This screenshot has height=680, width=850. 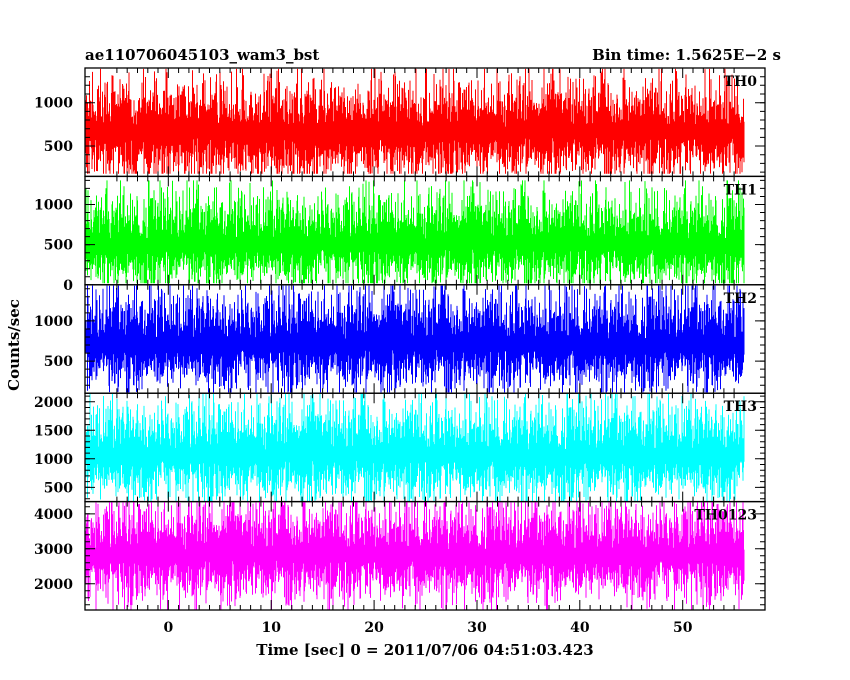 What do you see at coordinates (580, 628) in the screenshot?
I see `x-tick-label: 40` at bounding box center [580, 628].